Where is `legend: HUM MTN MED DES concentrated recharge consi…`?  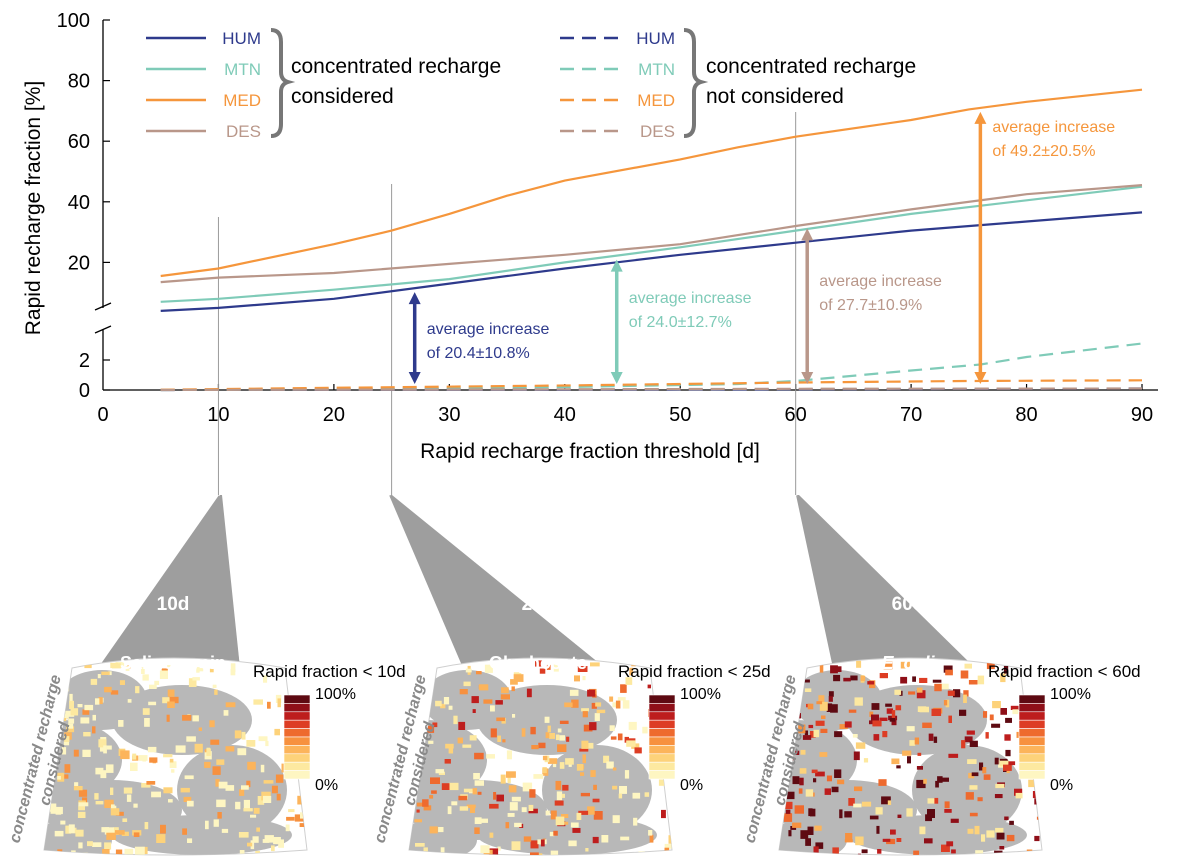
legend: HUM MTN MED DES concentrated recharge consi… is located at coordinates (531, 84).